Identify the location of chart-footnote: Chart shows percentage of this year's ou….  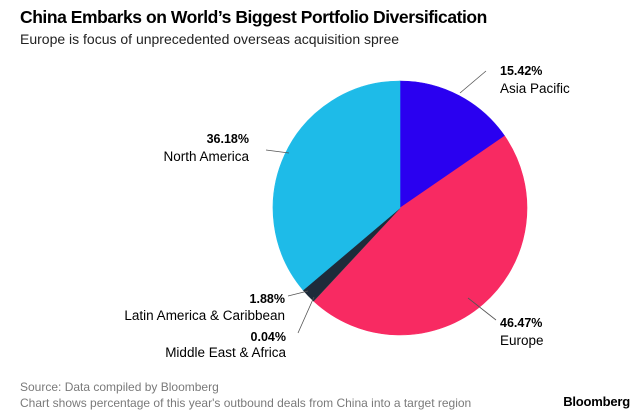
(246, 403).